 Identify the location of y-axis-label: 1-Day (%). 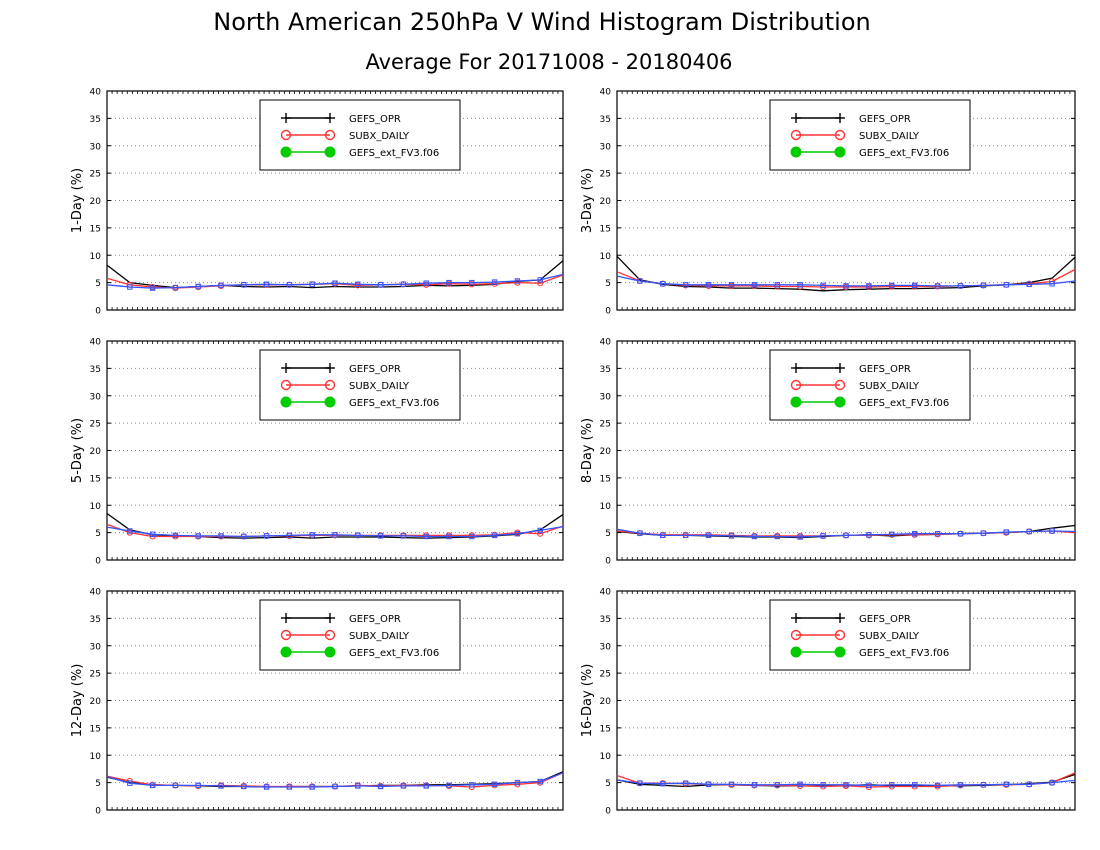
(77, 200).